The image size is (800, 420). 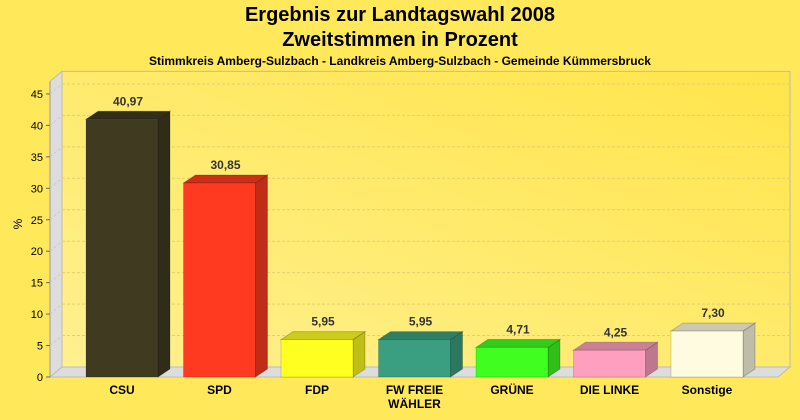 What do you see at coordinates (609, 390) in the screenshot?
I see `x-tick-label: DIE LINKE` at bounding box center [609, 390].